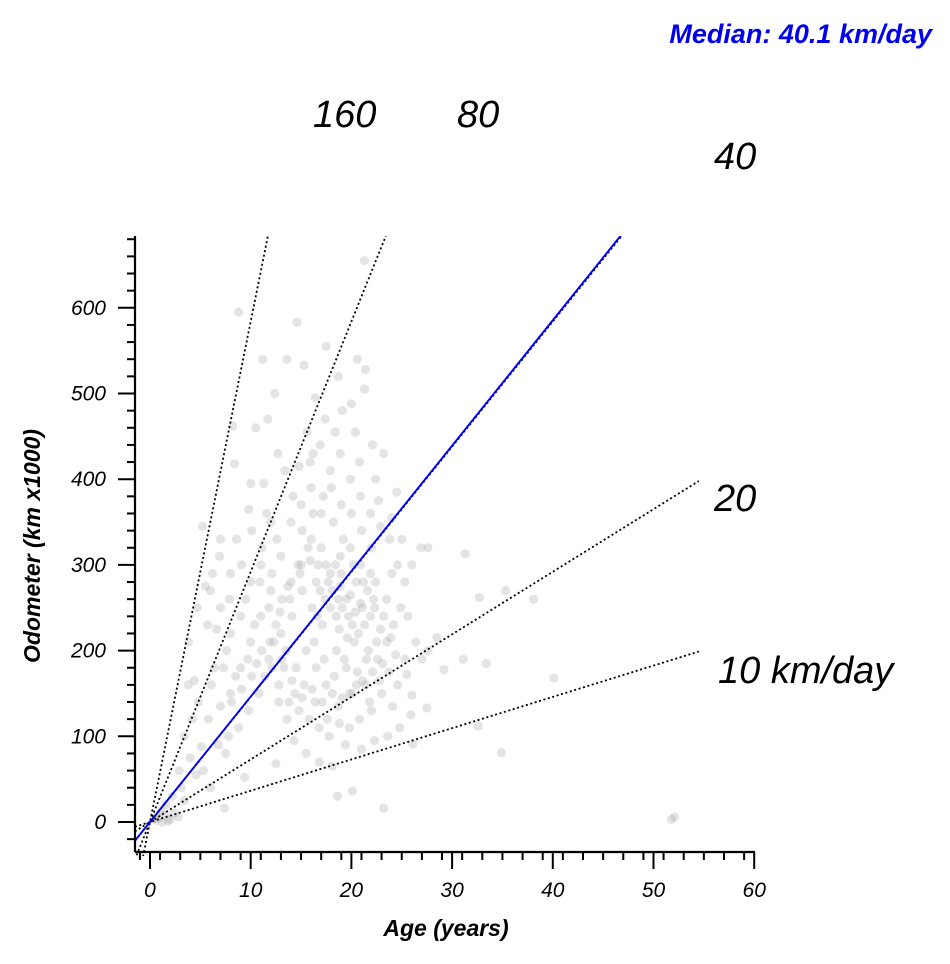  What do you see at coordinates (344, 115) in the screenshot?
I see `rate-label-160: 160` at bounding box center [344, 115].